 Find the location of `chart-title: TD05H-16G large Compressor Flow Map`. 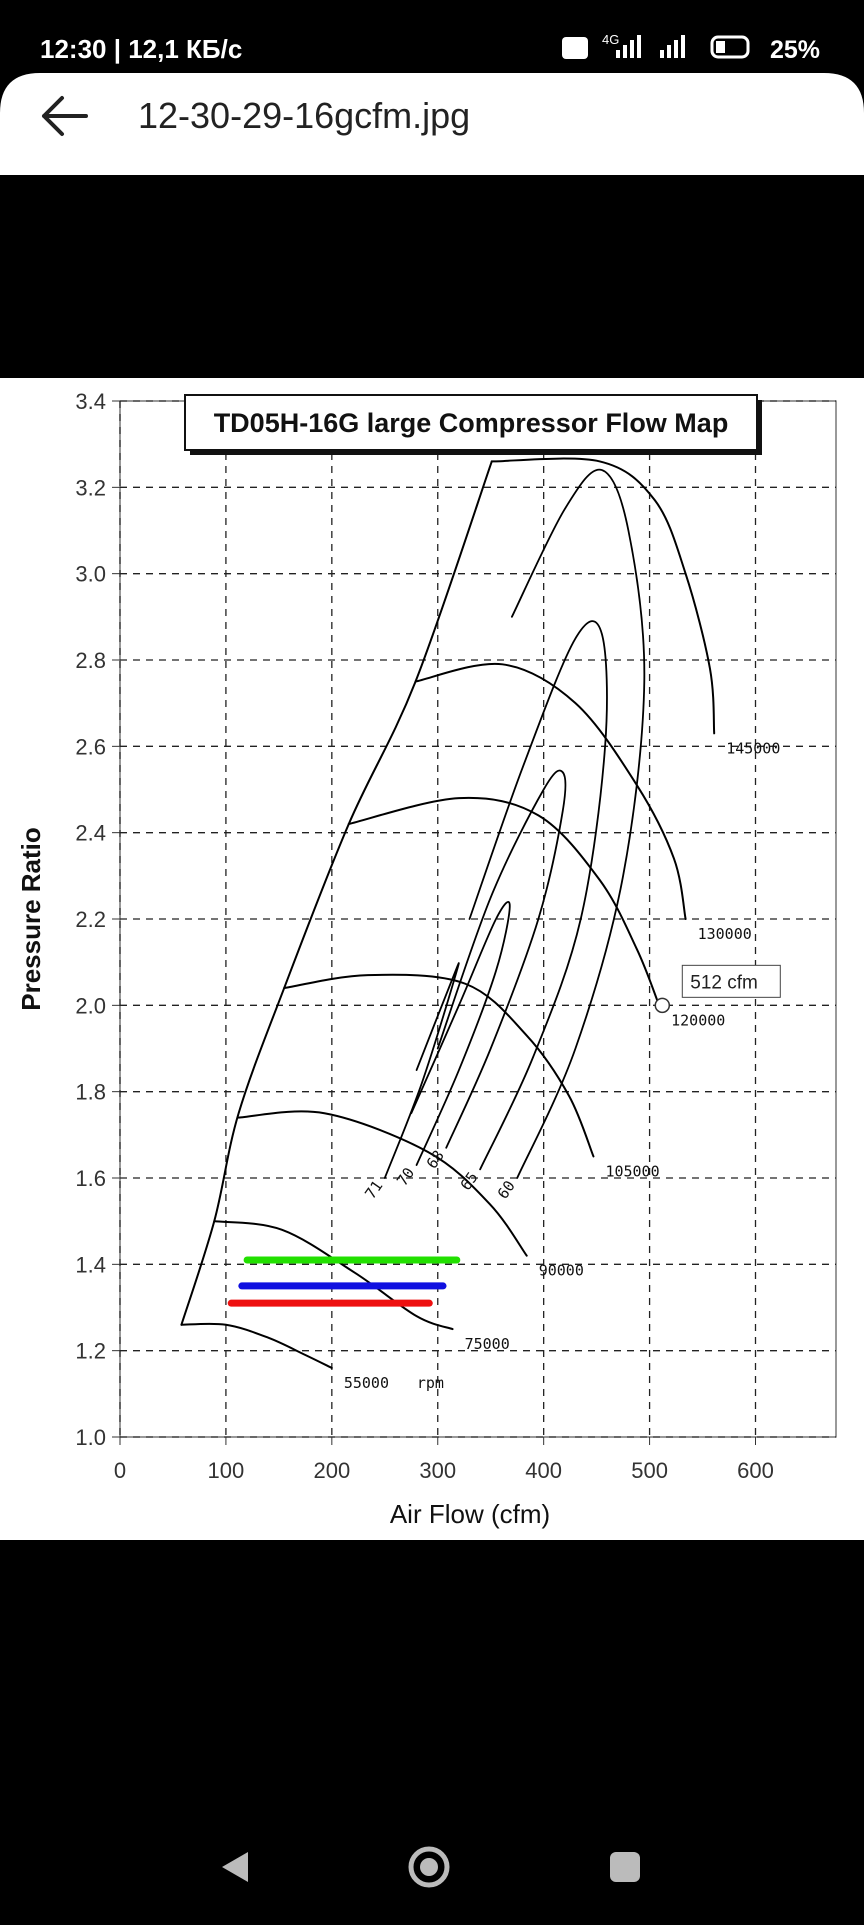

chart-title: TD05H-16G large Compressor Flow Map is located at coordinates (471, 423).